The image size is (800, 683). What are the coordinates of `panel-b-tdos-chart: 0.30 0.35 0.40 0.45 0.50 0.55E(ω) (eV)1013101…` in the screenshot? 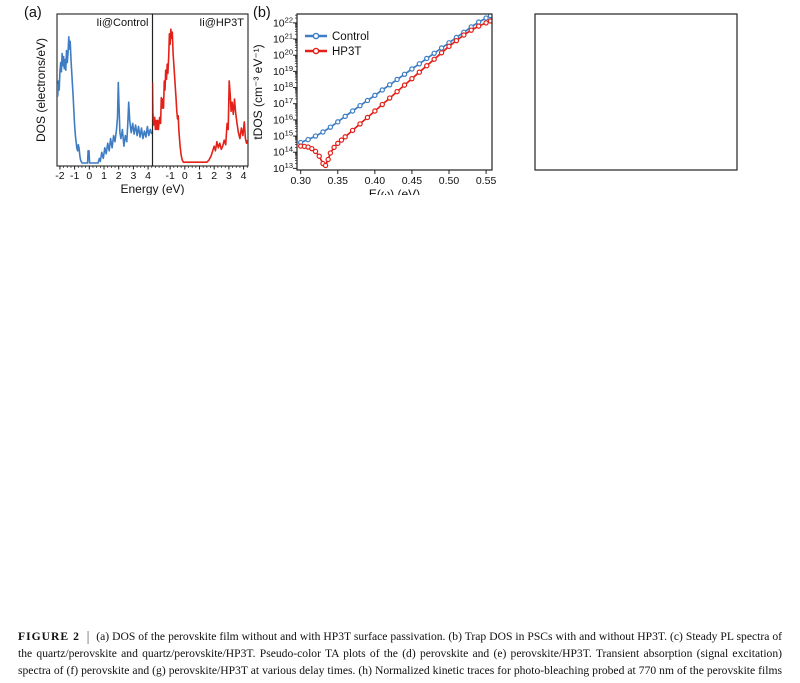 It's located at (373, 100).